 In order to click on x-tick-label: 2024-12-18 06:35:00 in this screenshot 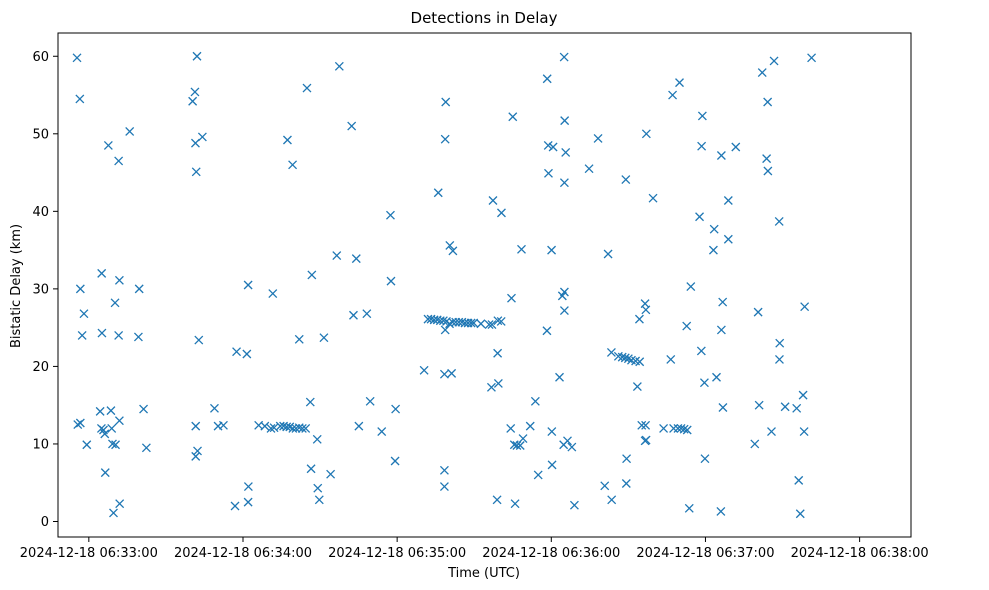, I will do `click(397, 553)`.